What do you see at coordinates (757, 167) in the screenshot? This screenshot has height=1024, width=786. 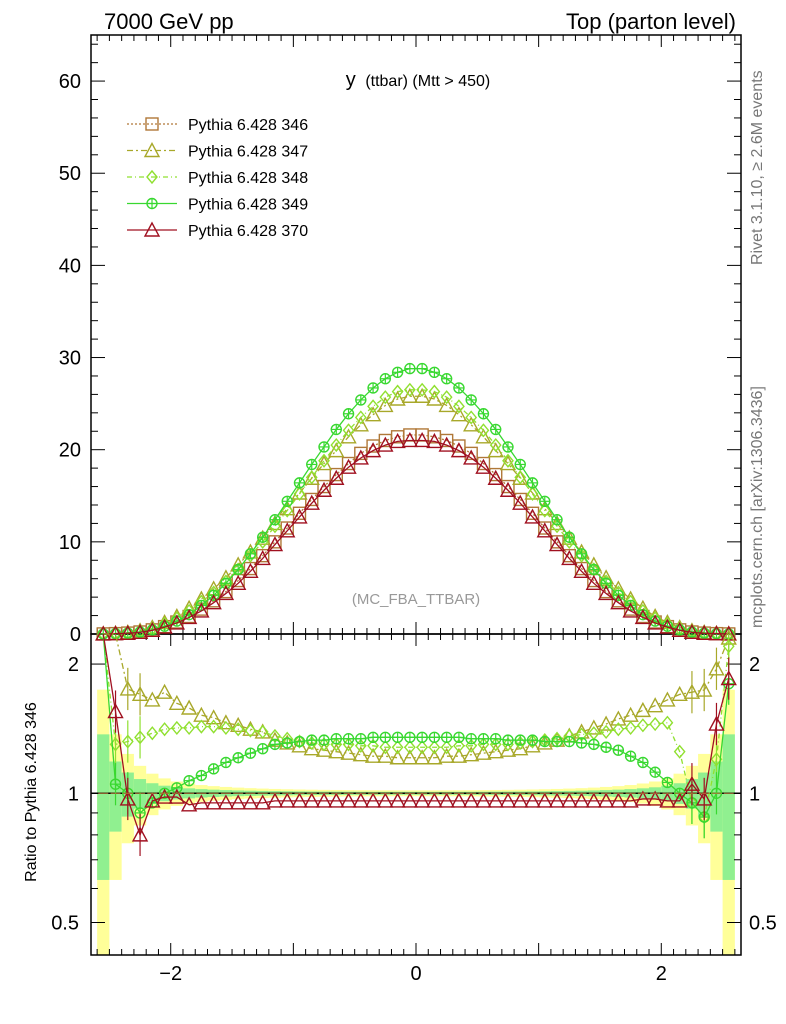 I see `rivet-label: Rivet 3.1.10, ≥ 2.6M events` at bounding box center [757, 167].